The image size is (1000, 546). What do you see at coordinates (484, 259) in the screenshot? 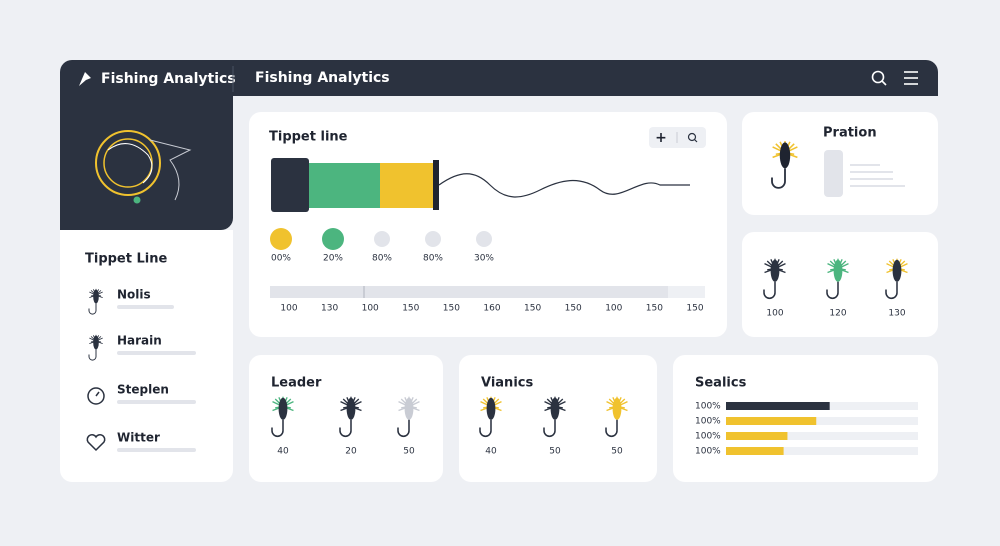
I see `dot-label: 30%` at bounding box center [484, 259].